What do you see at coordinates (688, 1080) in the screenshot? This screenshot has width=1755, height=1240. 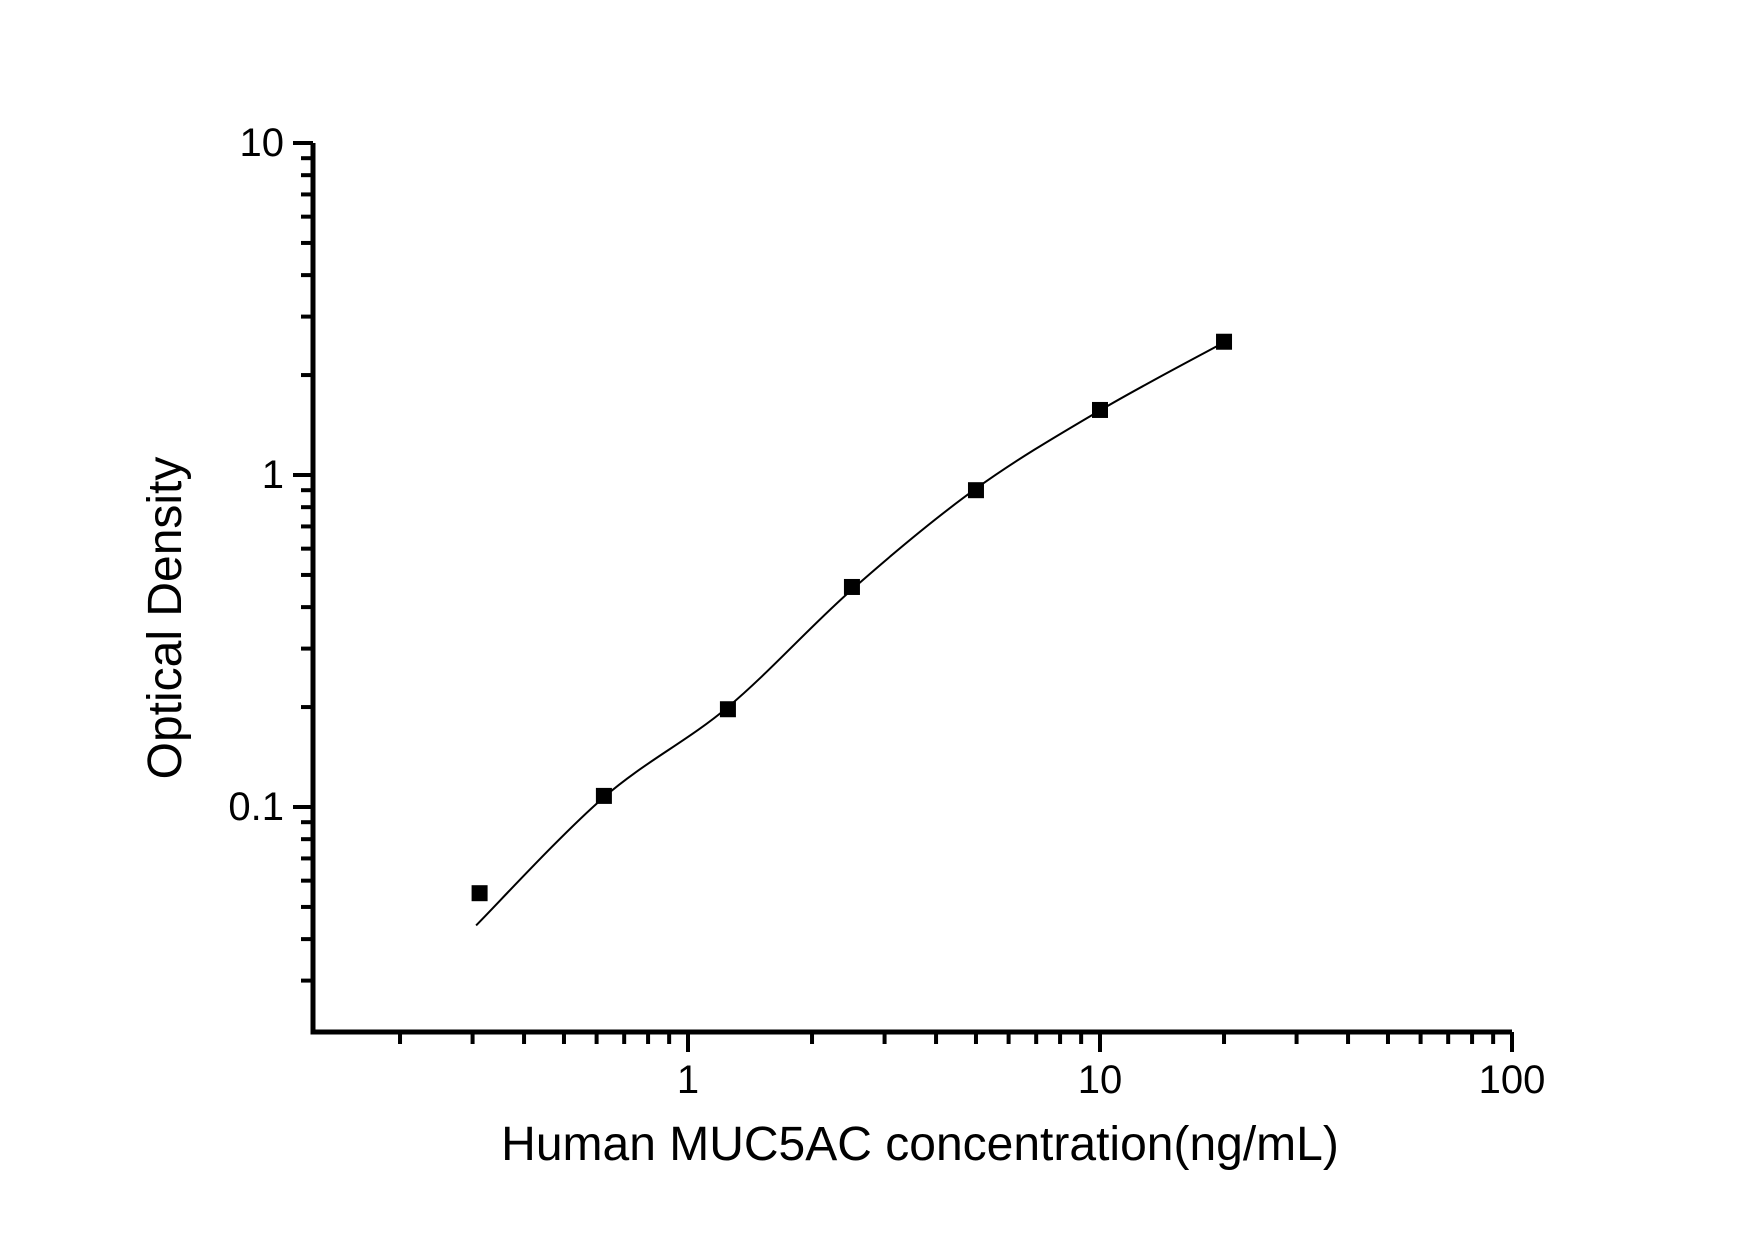 I see `x-tick-label: 1` at bounding box center [688, 1080].